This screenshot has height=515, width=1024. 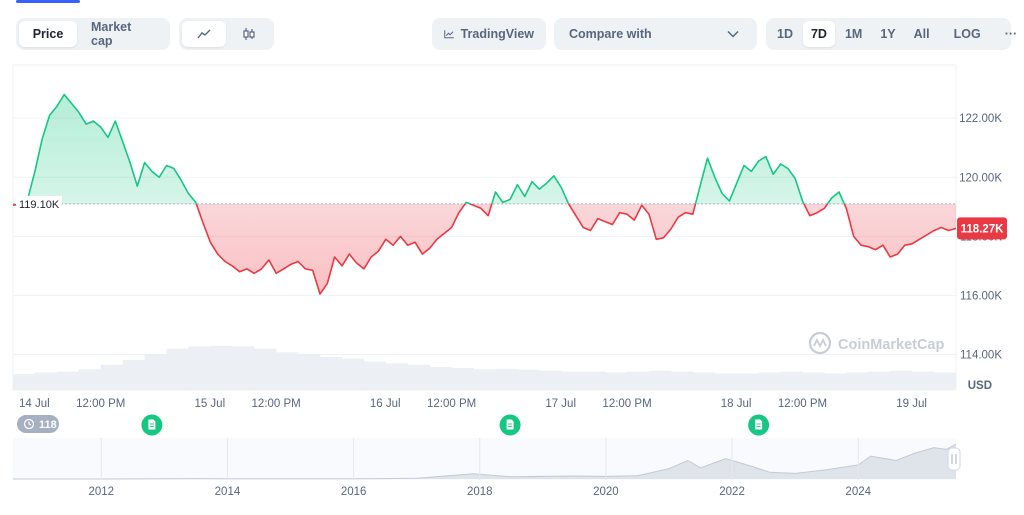 What do you see at coordinates (820, 343) in the screenshot?
I see `coinmarketcap-logo-mark` at bounding box center [820, 343].